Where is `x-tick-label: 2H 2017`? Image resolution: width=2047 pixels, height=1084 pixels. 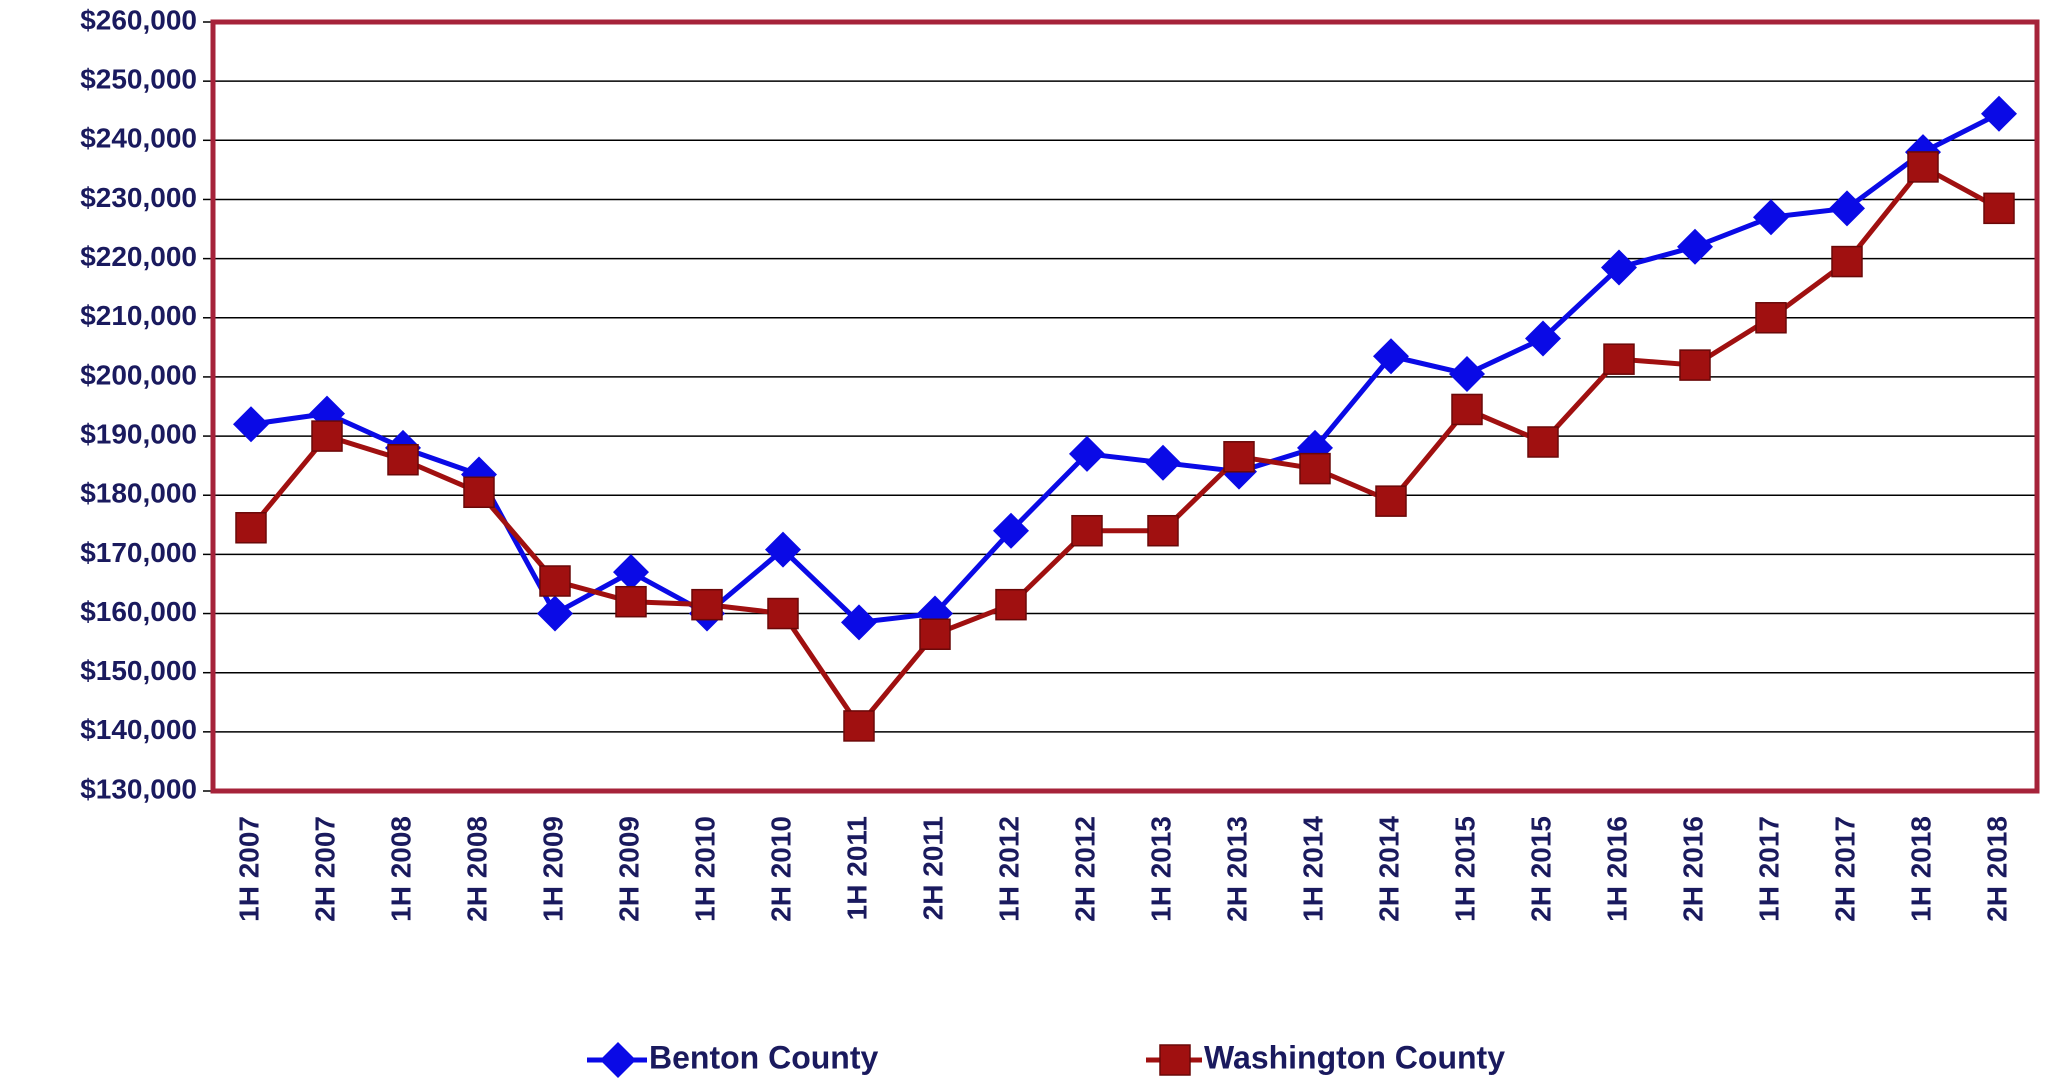
x-tick-label: 2H 2017 is located at coordinates (1844, 869).